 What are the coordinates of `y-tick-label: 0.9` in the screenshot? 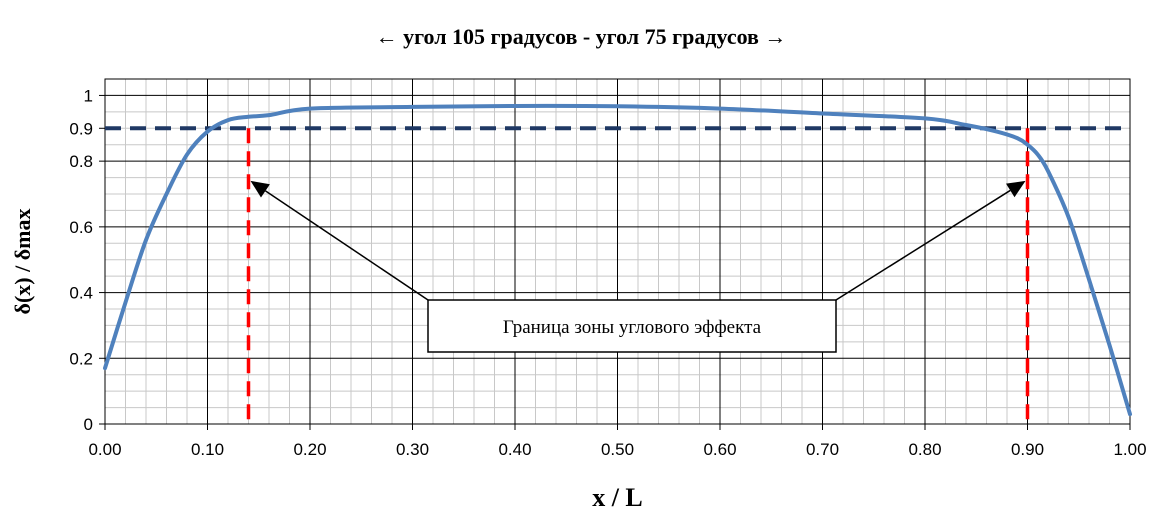 It's located at (81, 128).